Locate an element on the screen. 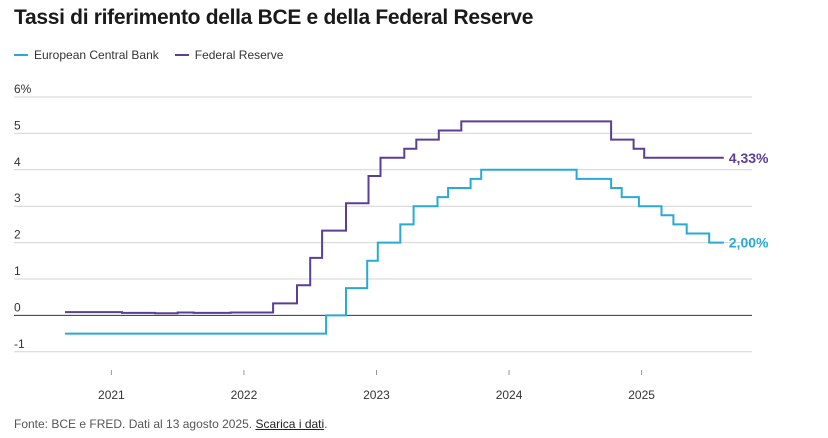 The height and width of the screenshot is (438, 828). x-tick-label: 2022 is located at coordinates (244, 395).